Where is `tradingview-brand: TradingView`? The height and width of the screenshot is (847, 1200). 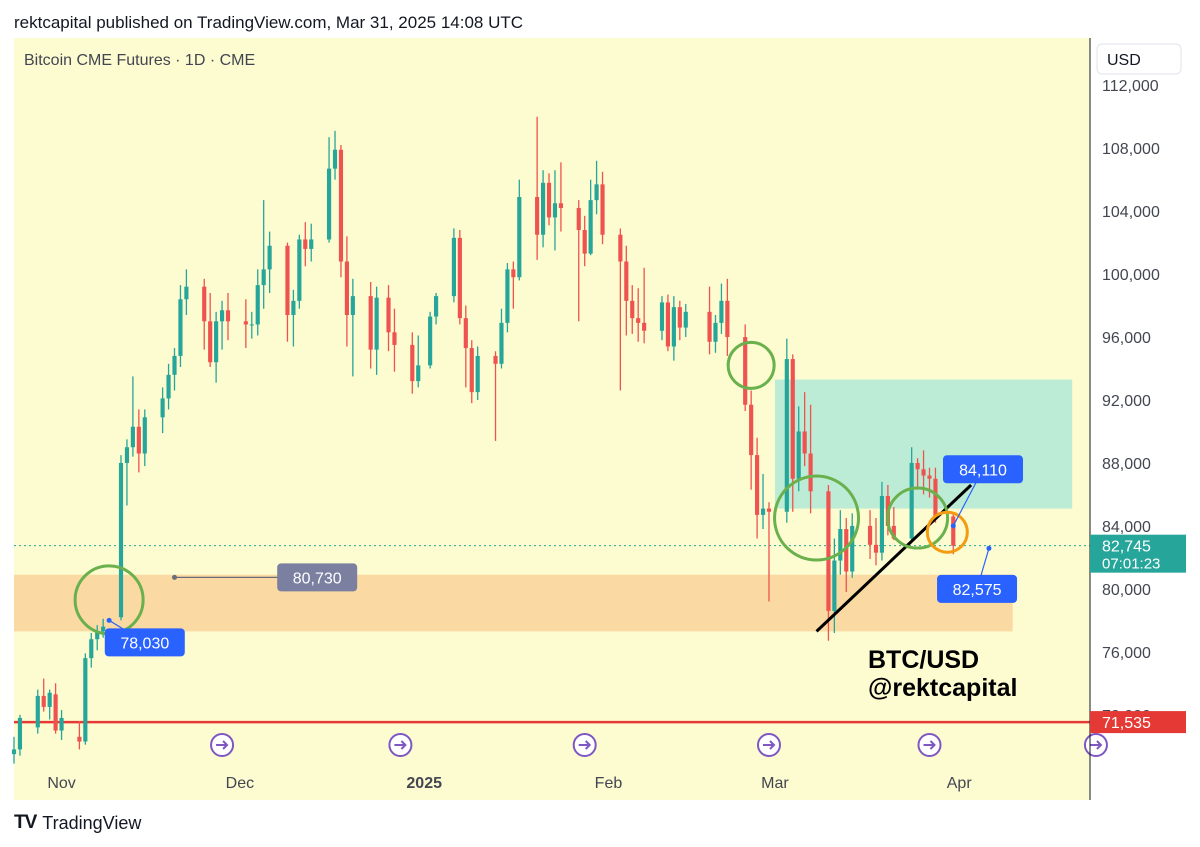 tradingview-brand: TradingView is located at coordinates (92, 822).